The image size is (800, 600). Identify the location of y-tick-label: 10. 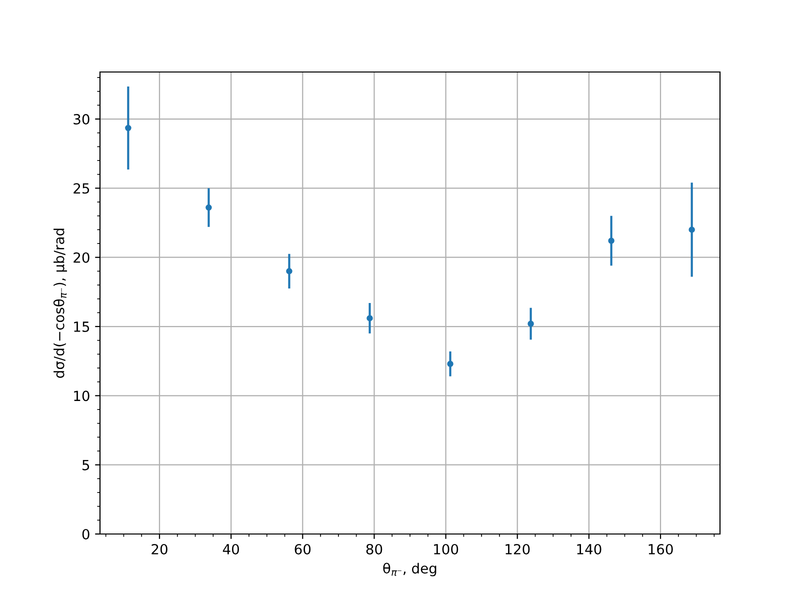
(82, 396).